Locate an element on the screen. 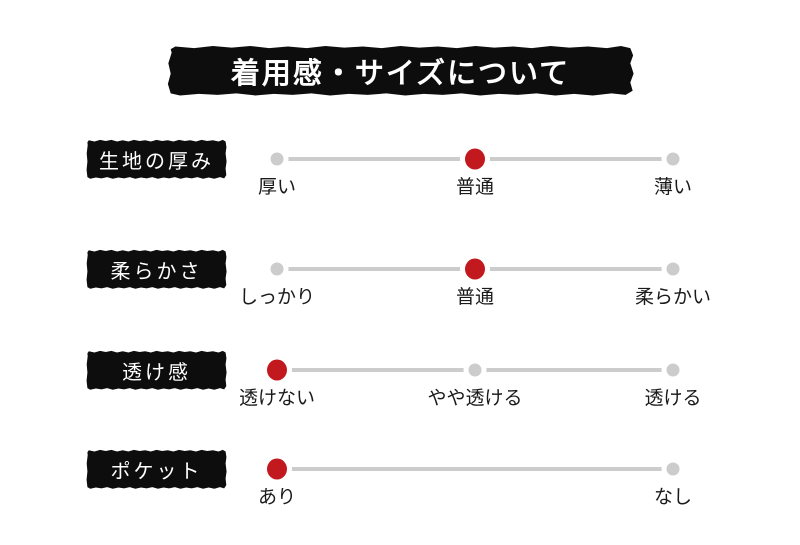 Image resolution: width=800 pixels, height=545 pixels. row-label-pocket: ポケット is located at coordinates (156, 469).